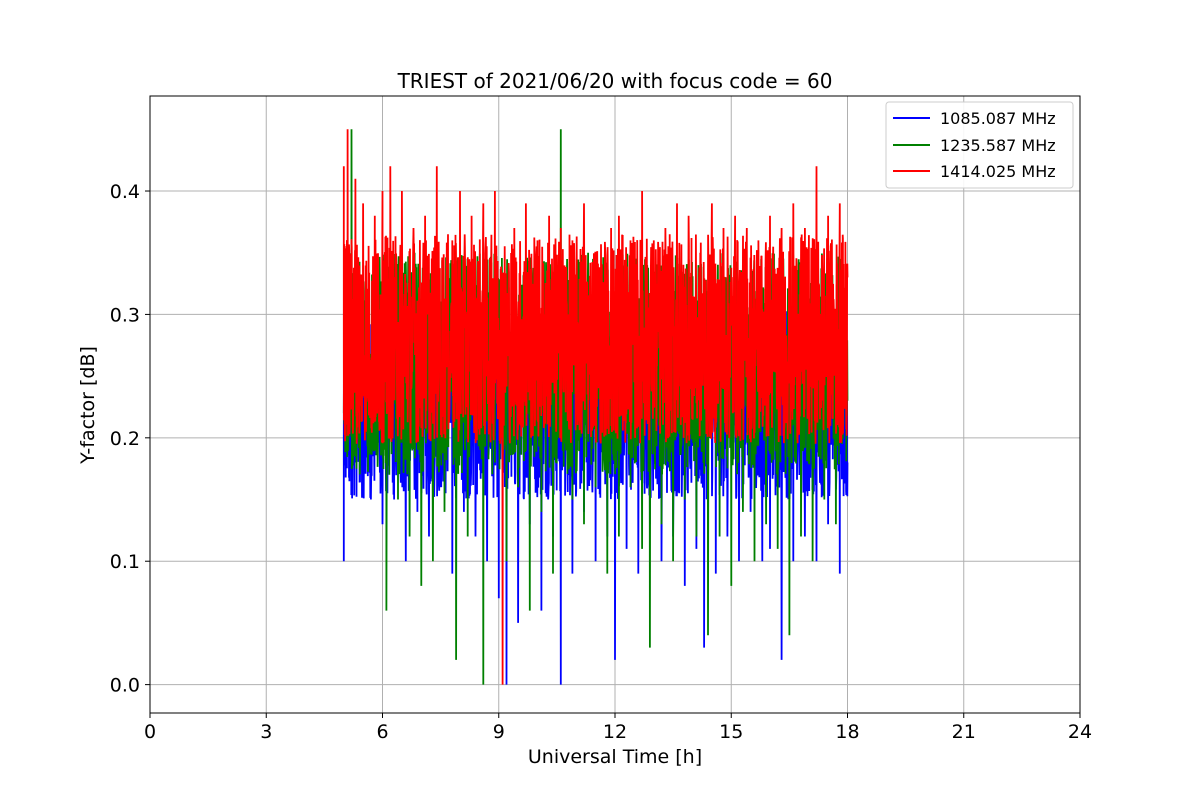  Describe the element at coordinates (150, 732) in the screenshot. I see `x-tick-label: 0` at that location.